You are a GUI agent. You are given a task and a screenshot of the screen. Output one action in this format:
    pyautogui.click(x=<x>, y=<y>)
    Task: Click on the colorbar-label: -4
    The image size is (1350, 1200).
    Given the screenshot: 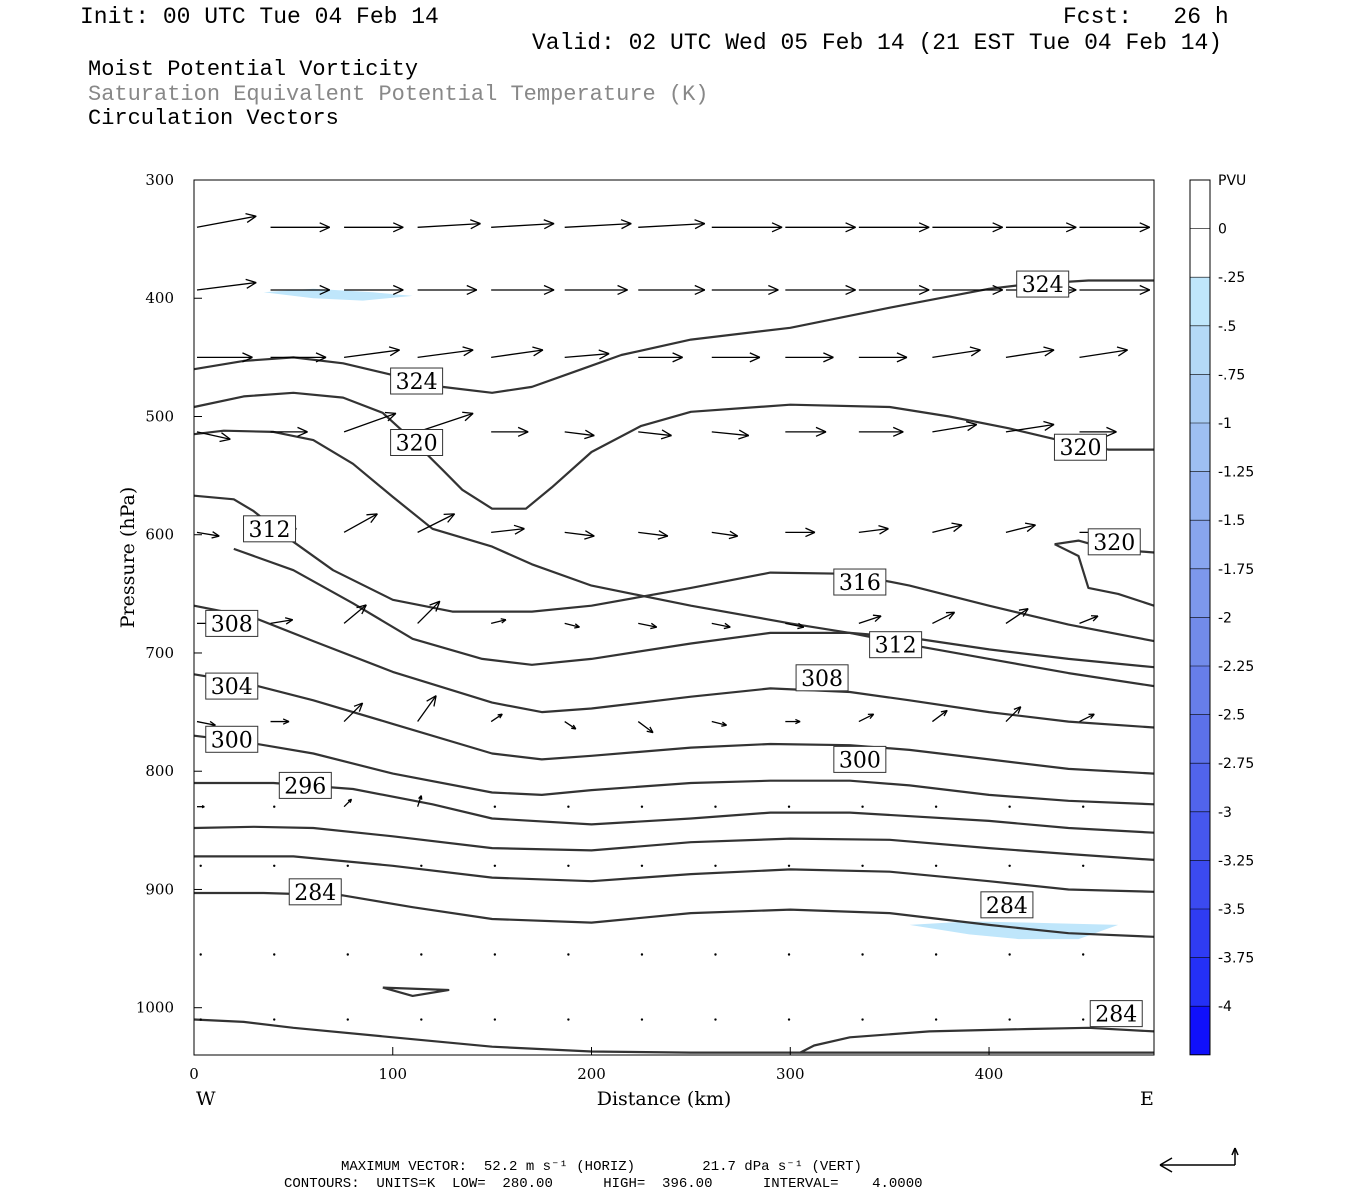 What is the action you would take?
    pyautogui.click(x=1225, y=1007)
    